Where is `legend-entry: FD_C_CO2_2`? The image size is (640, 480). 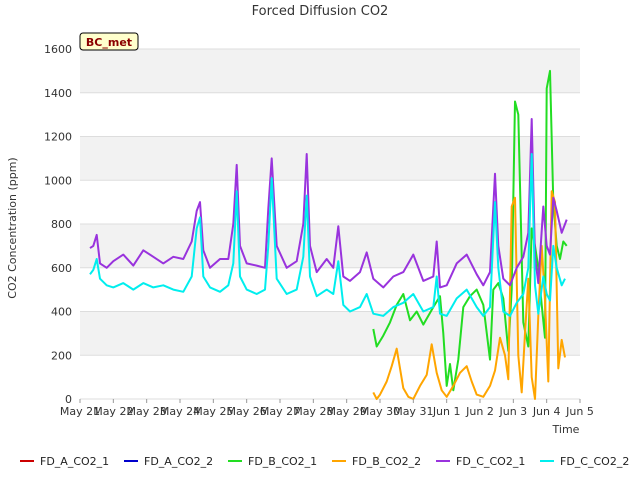
legend-entry: FD_C_CO2_2 is located at coordinates (594, 461).